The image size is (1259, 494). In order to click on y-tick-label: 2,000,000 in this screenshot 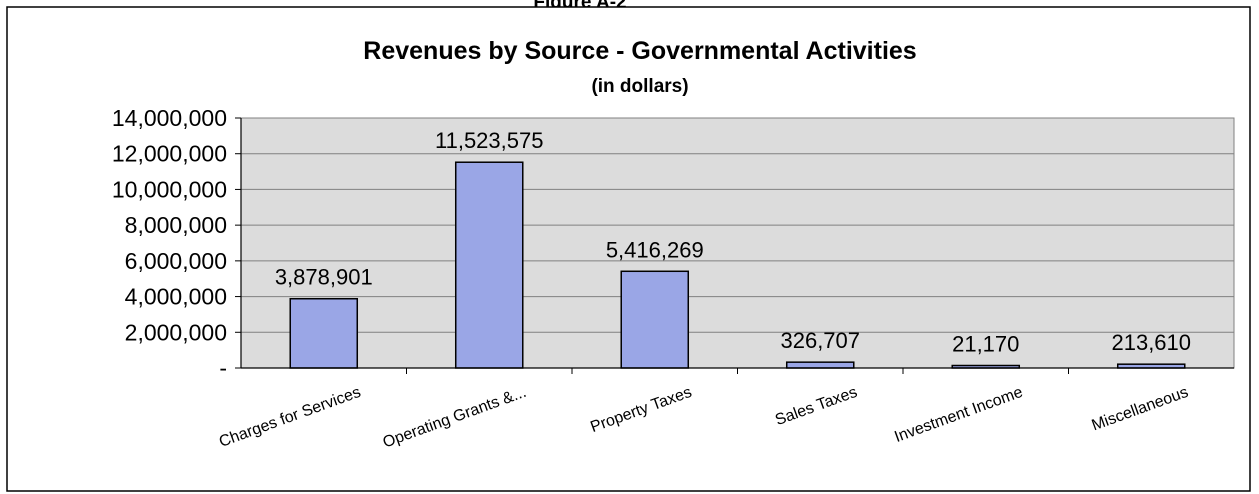, I will do `click(176, 332)`.